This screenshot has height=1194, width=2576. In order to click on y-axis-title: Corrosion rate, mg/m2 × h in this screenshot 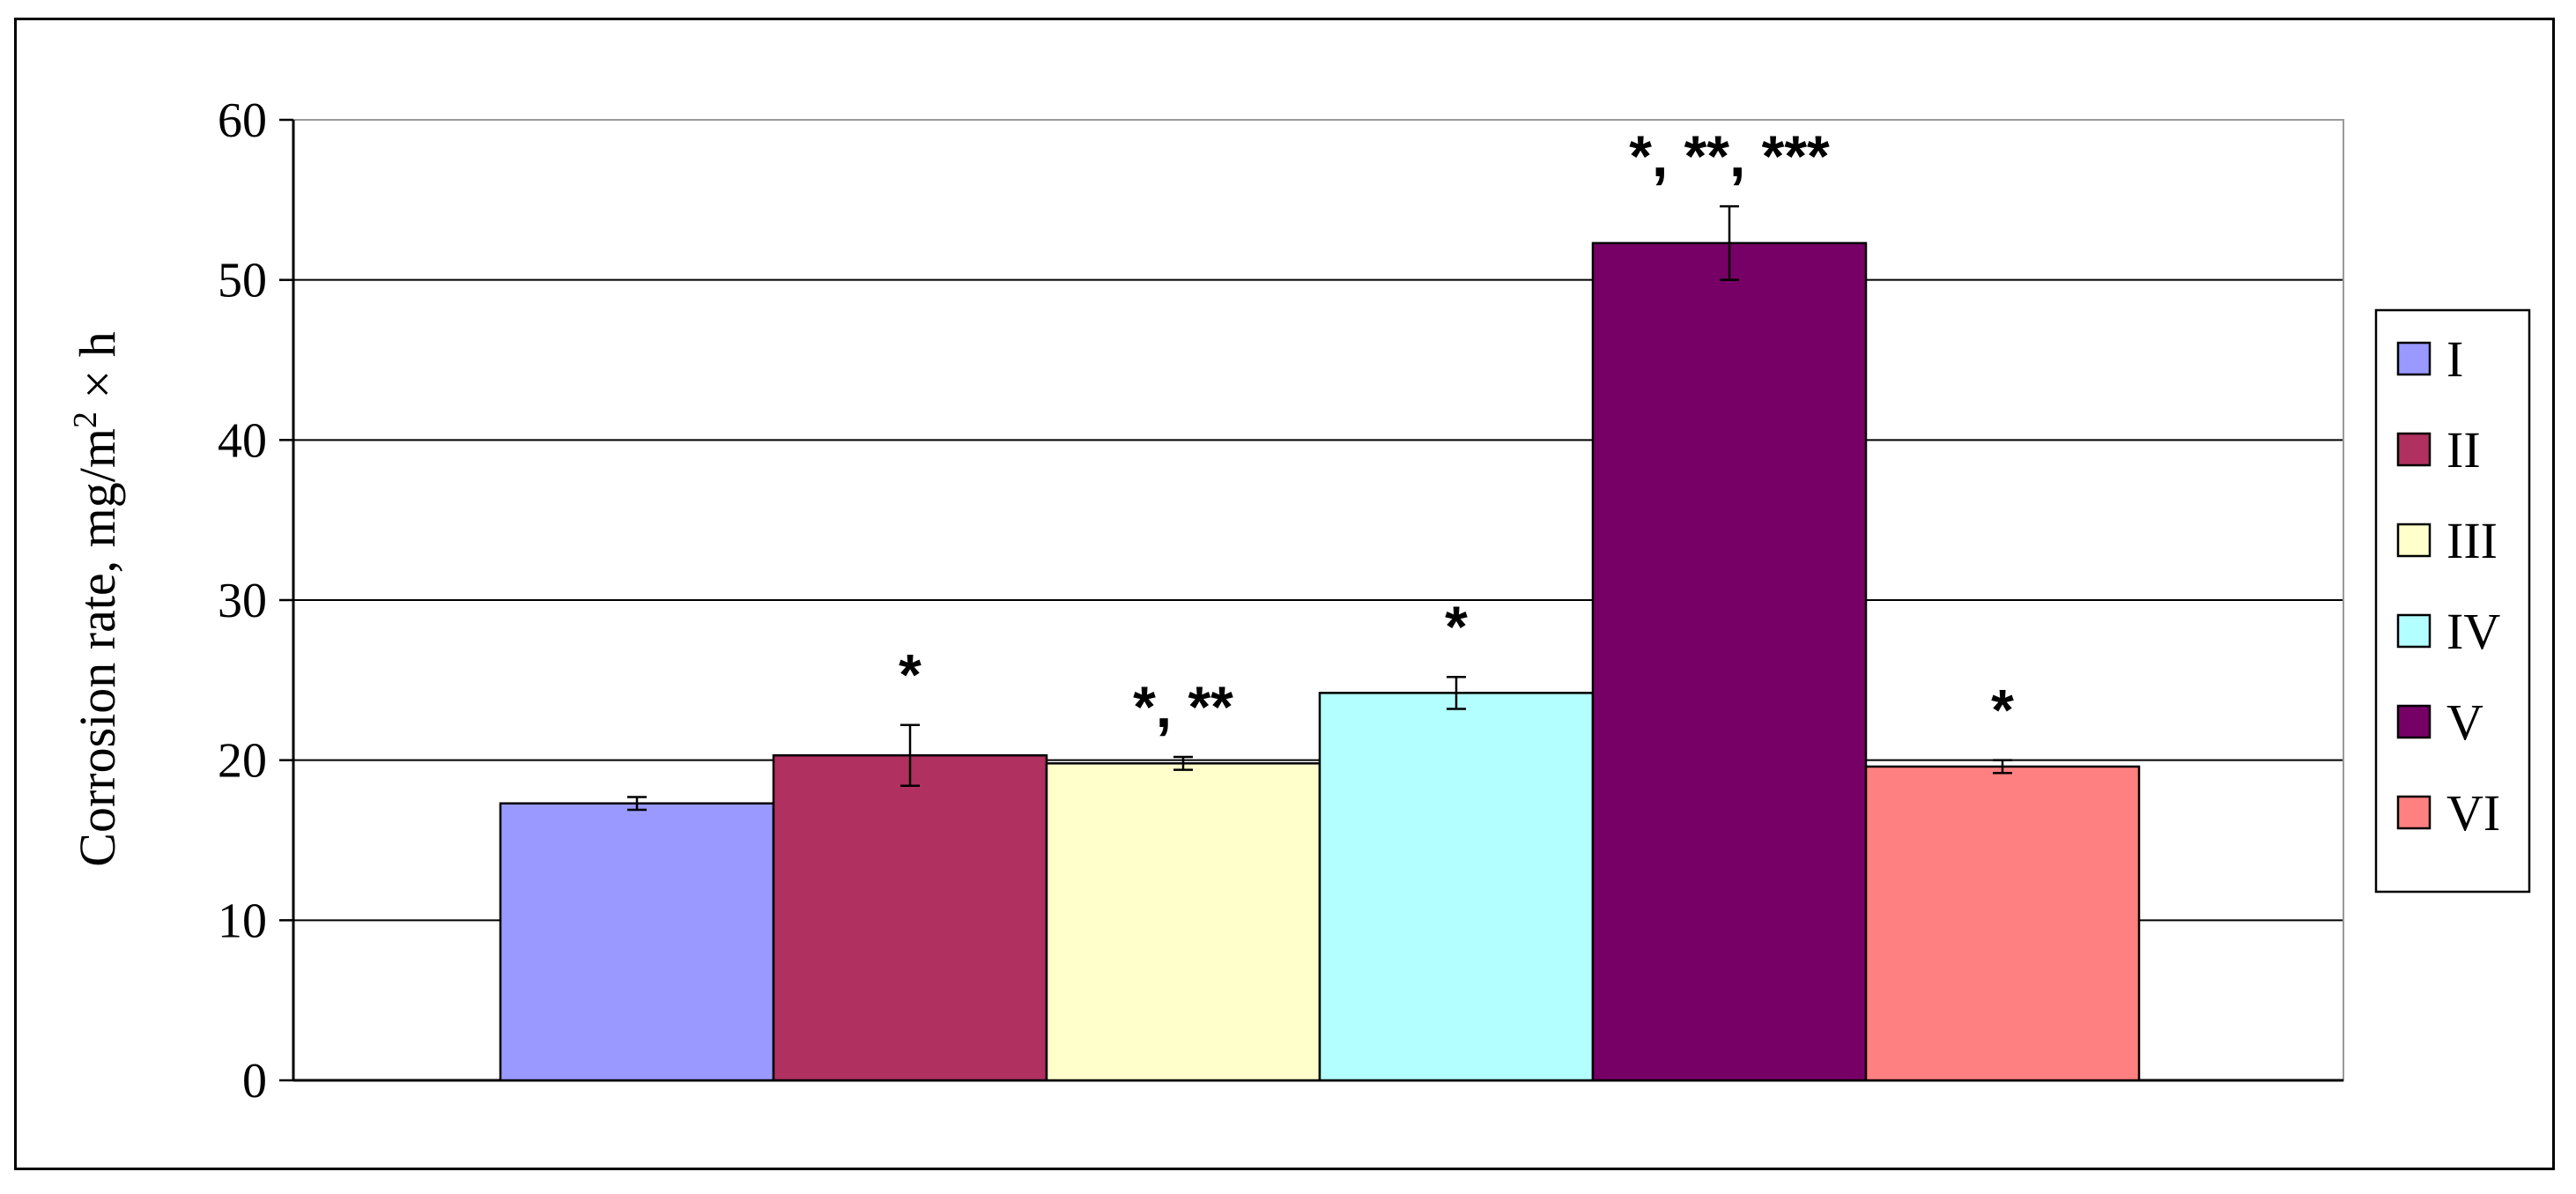, I will do `click(96, 598)`.